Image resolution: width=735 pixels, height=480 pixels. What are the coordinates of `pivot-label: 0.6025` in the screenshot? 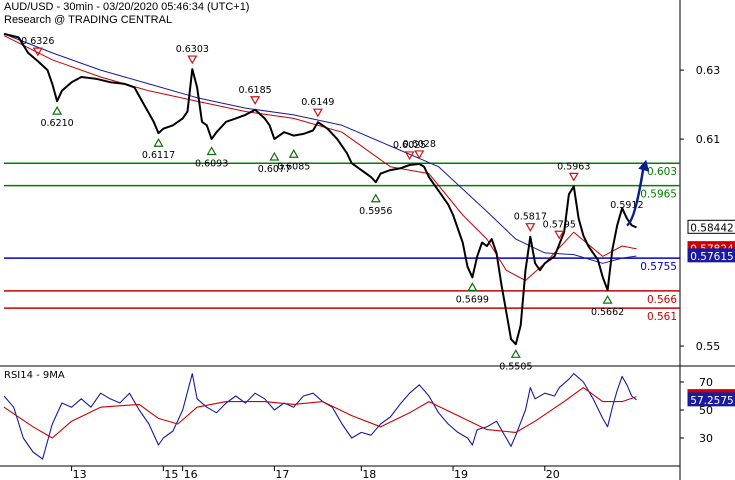 It's located at (409, 145).